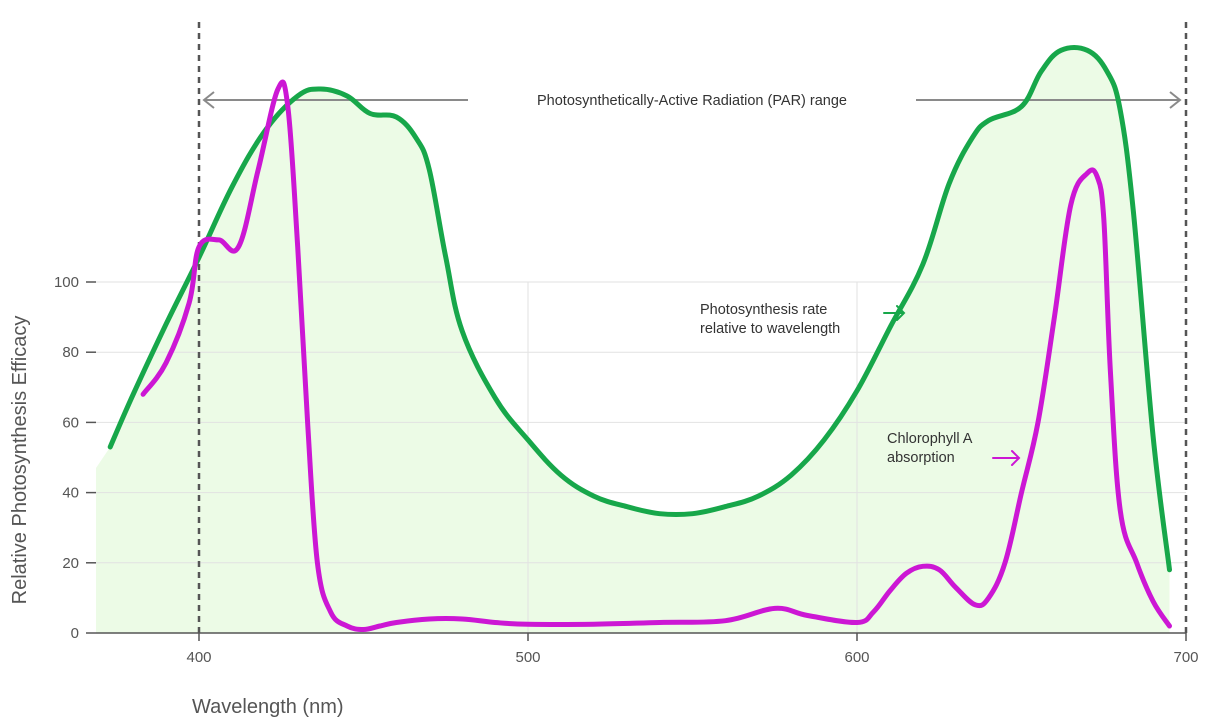 This screenshot has height=717, width=1208. I want to click on y-tick-label-80: 80, so click(70, 352).